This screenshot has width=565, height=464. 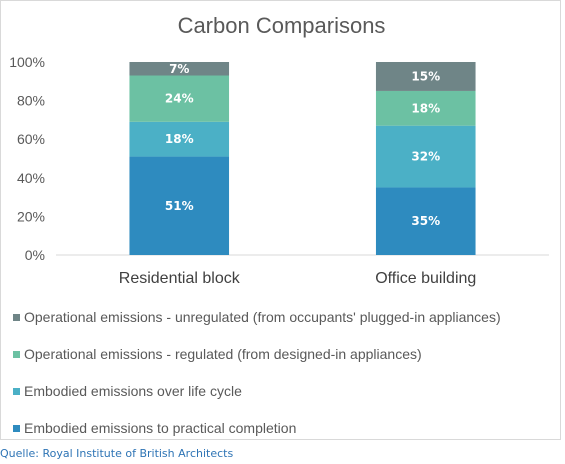 I want to click on data-label: 15%, so click(x=425, y=76).